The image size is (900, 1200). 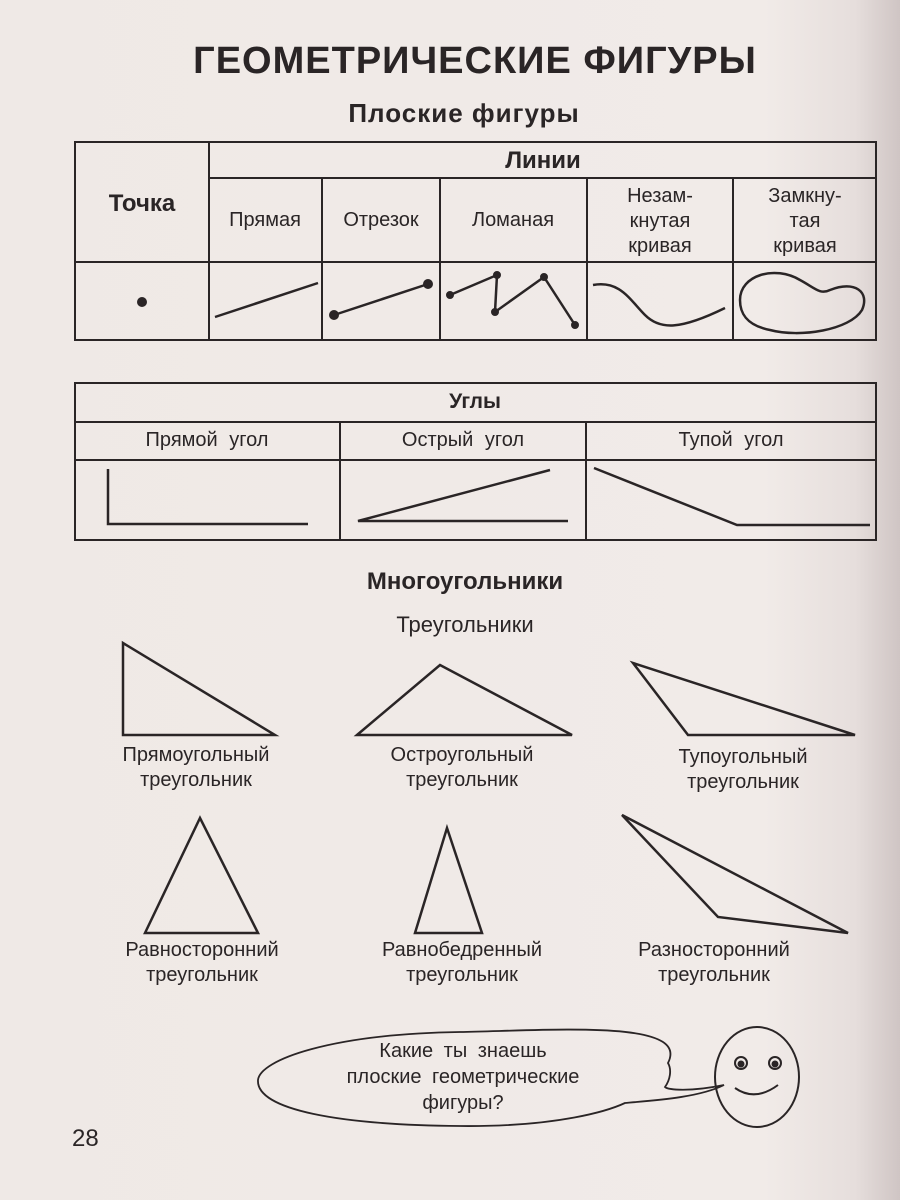 What do you see at coordinates (735, 874) in the screenshot?
I see `scalene-triangle-figure` at bounding box center [735, 874].